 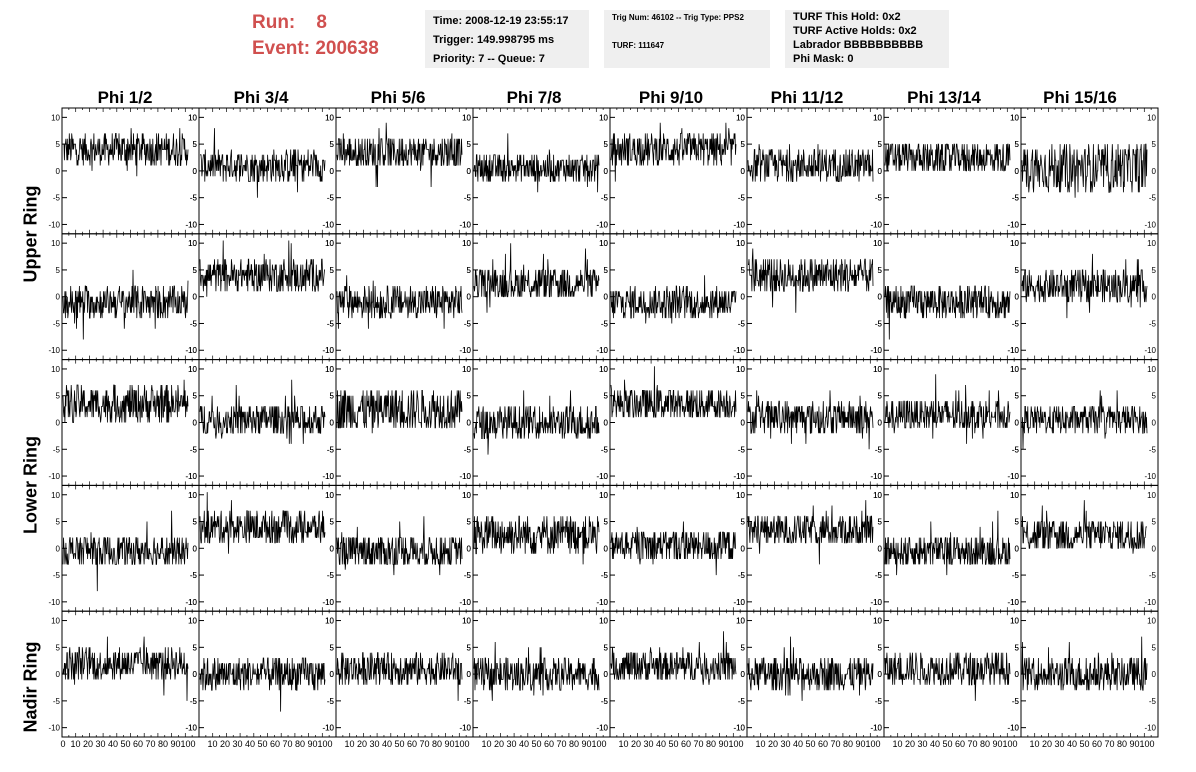 What do you see at coordinates (636, 744) in the screenshot?
I see `x-tick-label: 20` at bounding box center [636, 744].